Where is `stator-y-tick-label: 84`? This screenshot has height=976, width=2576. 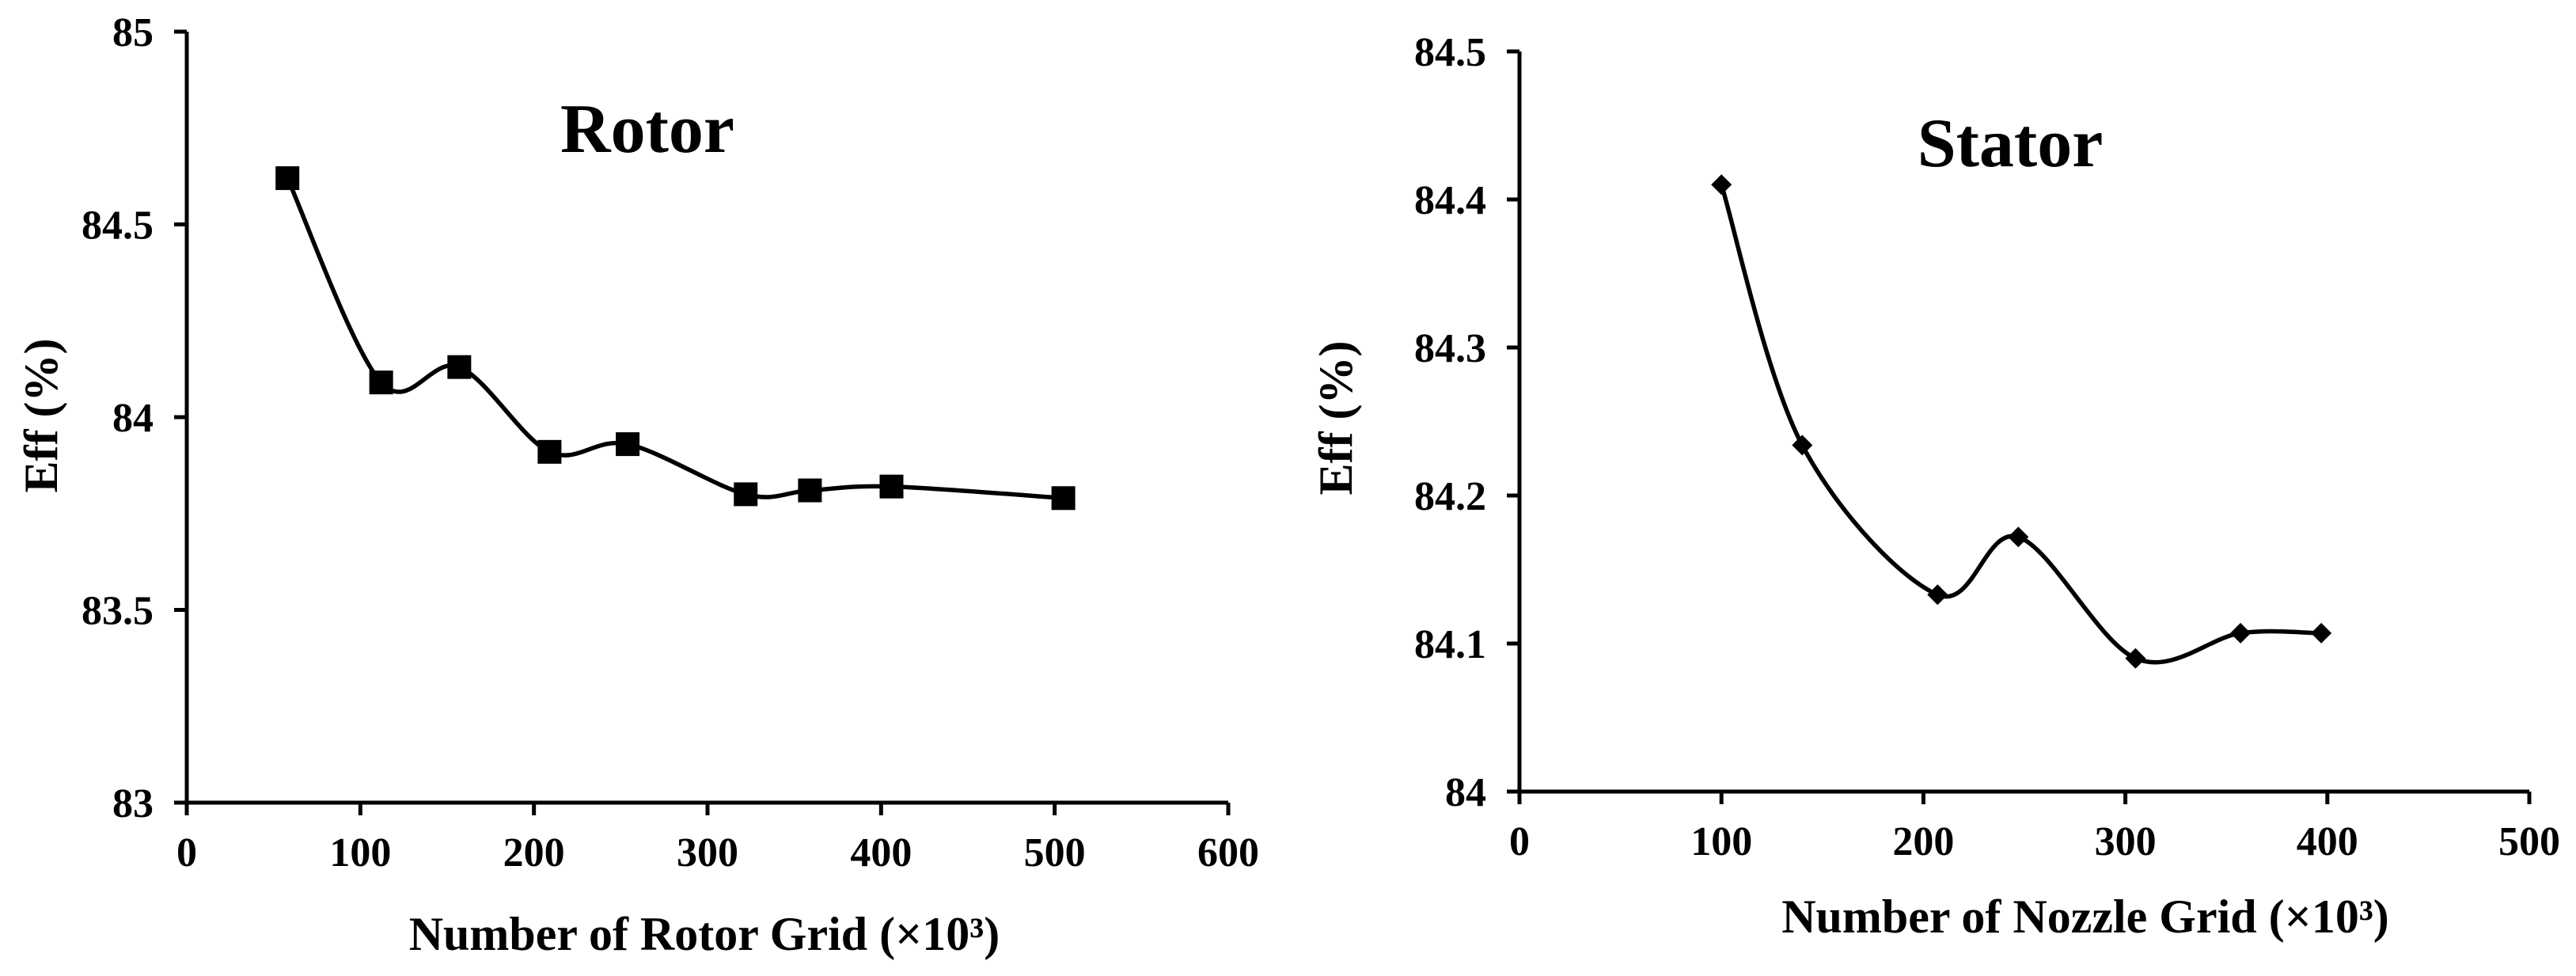 stator-y-tick-label: 84 is located at coordinates (1465, 792).